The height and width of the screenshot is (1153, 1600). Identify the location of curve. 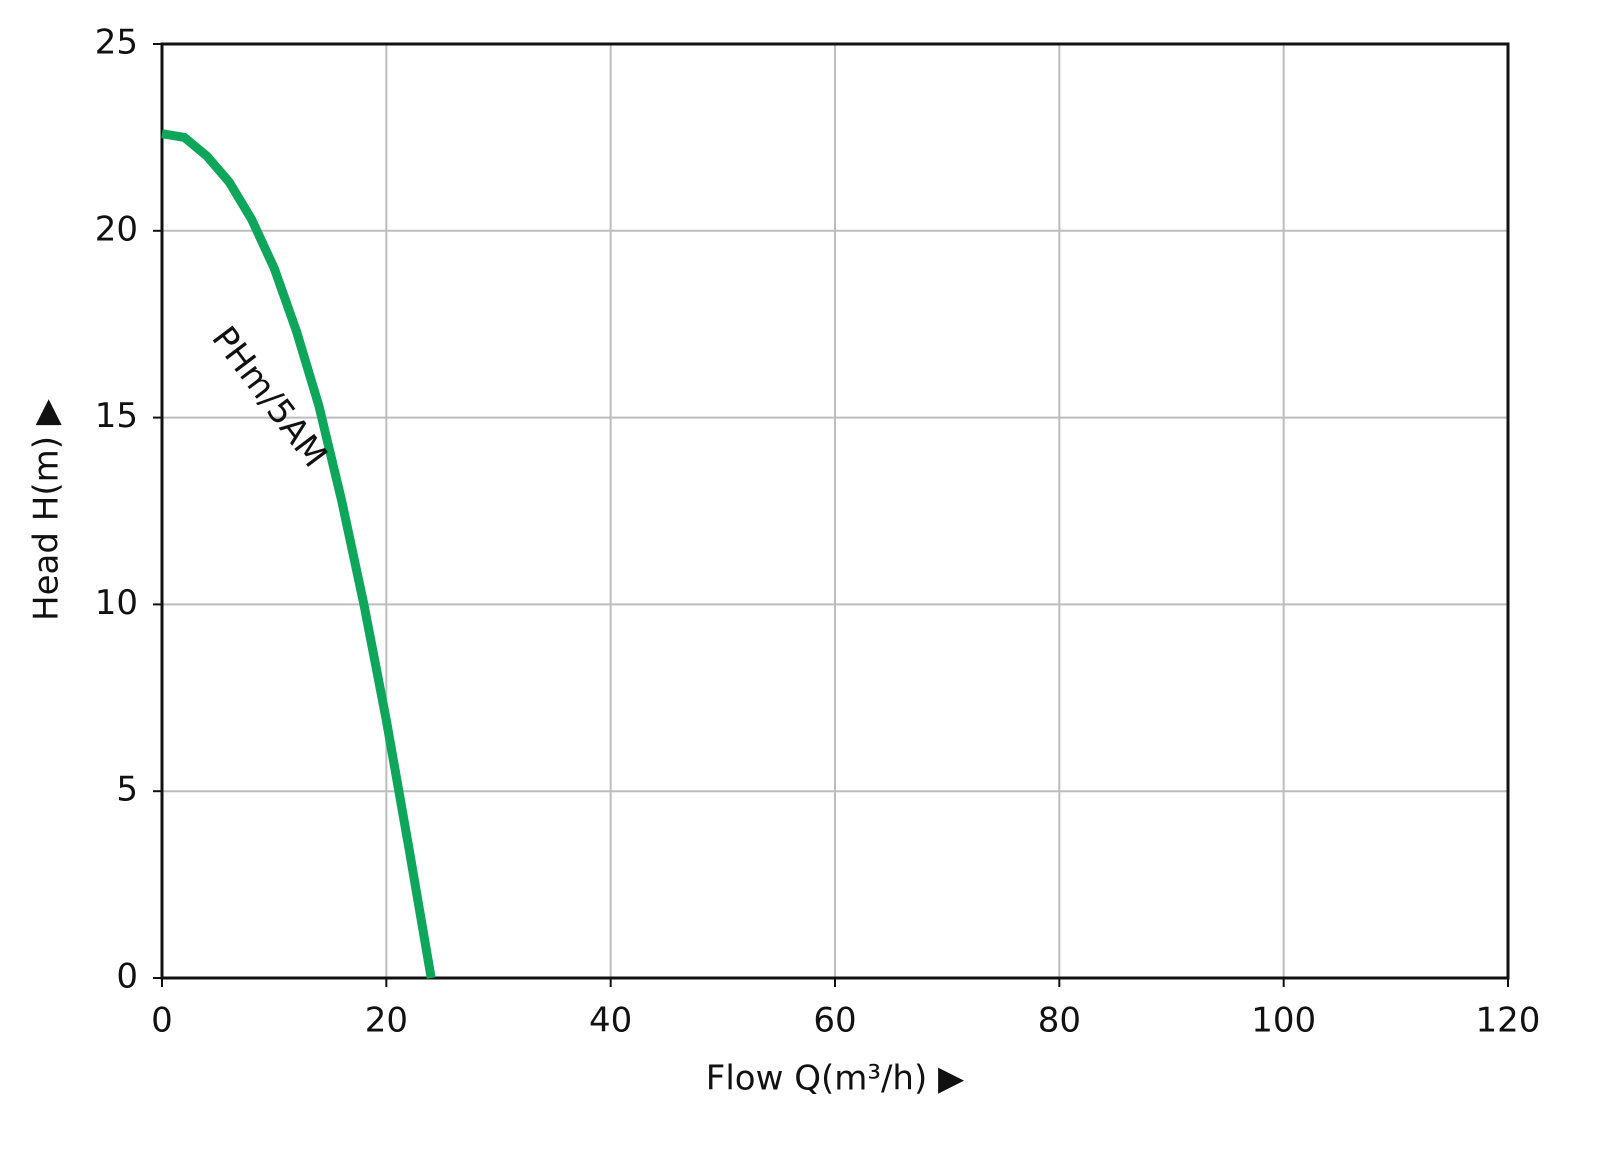
(298, 554).